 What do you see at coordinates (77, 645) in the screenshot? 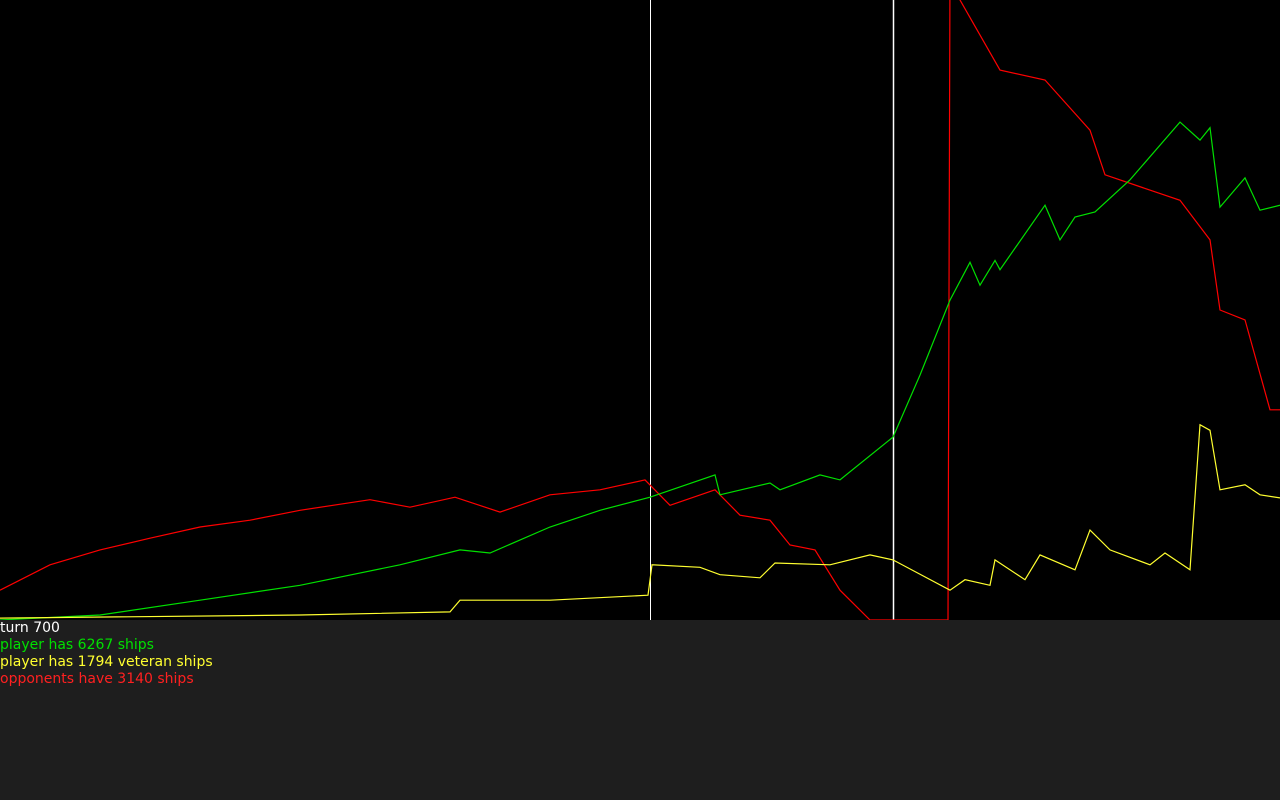
I see `status-line: player has 6267 ships` at bounding box center [77, 645].